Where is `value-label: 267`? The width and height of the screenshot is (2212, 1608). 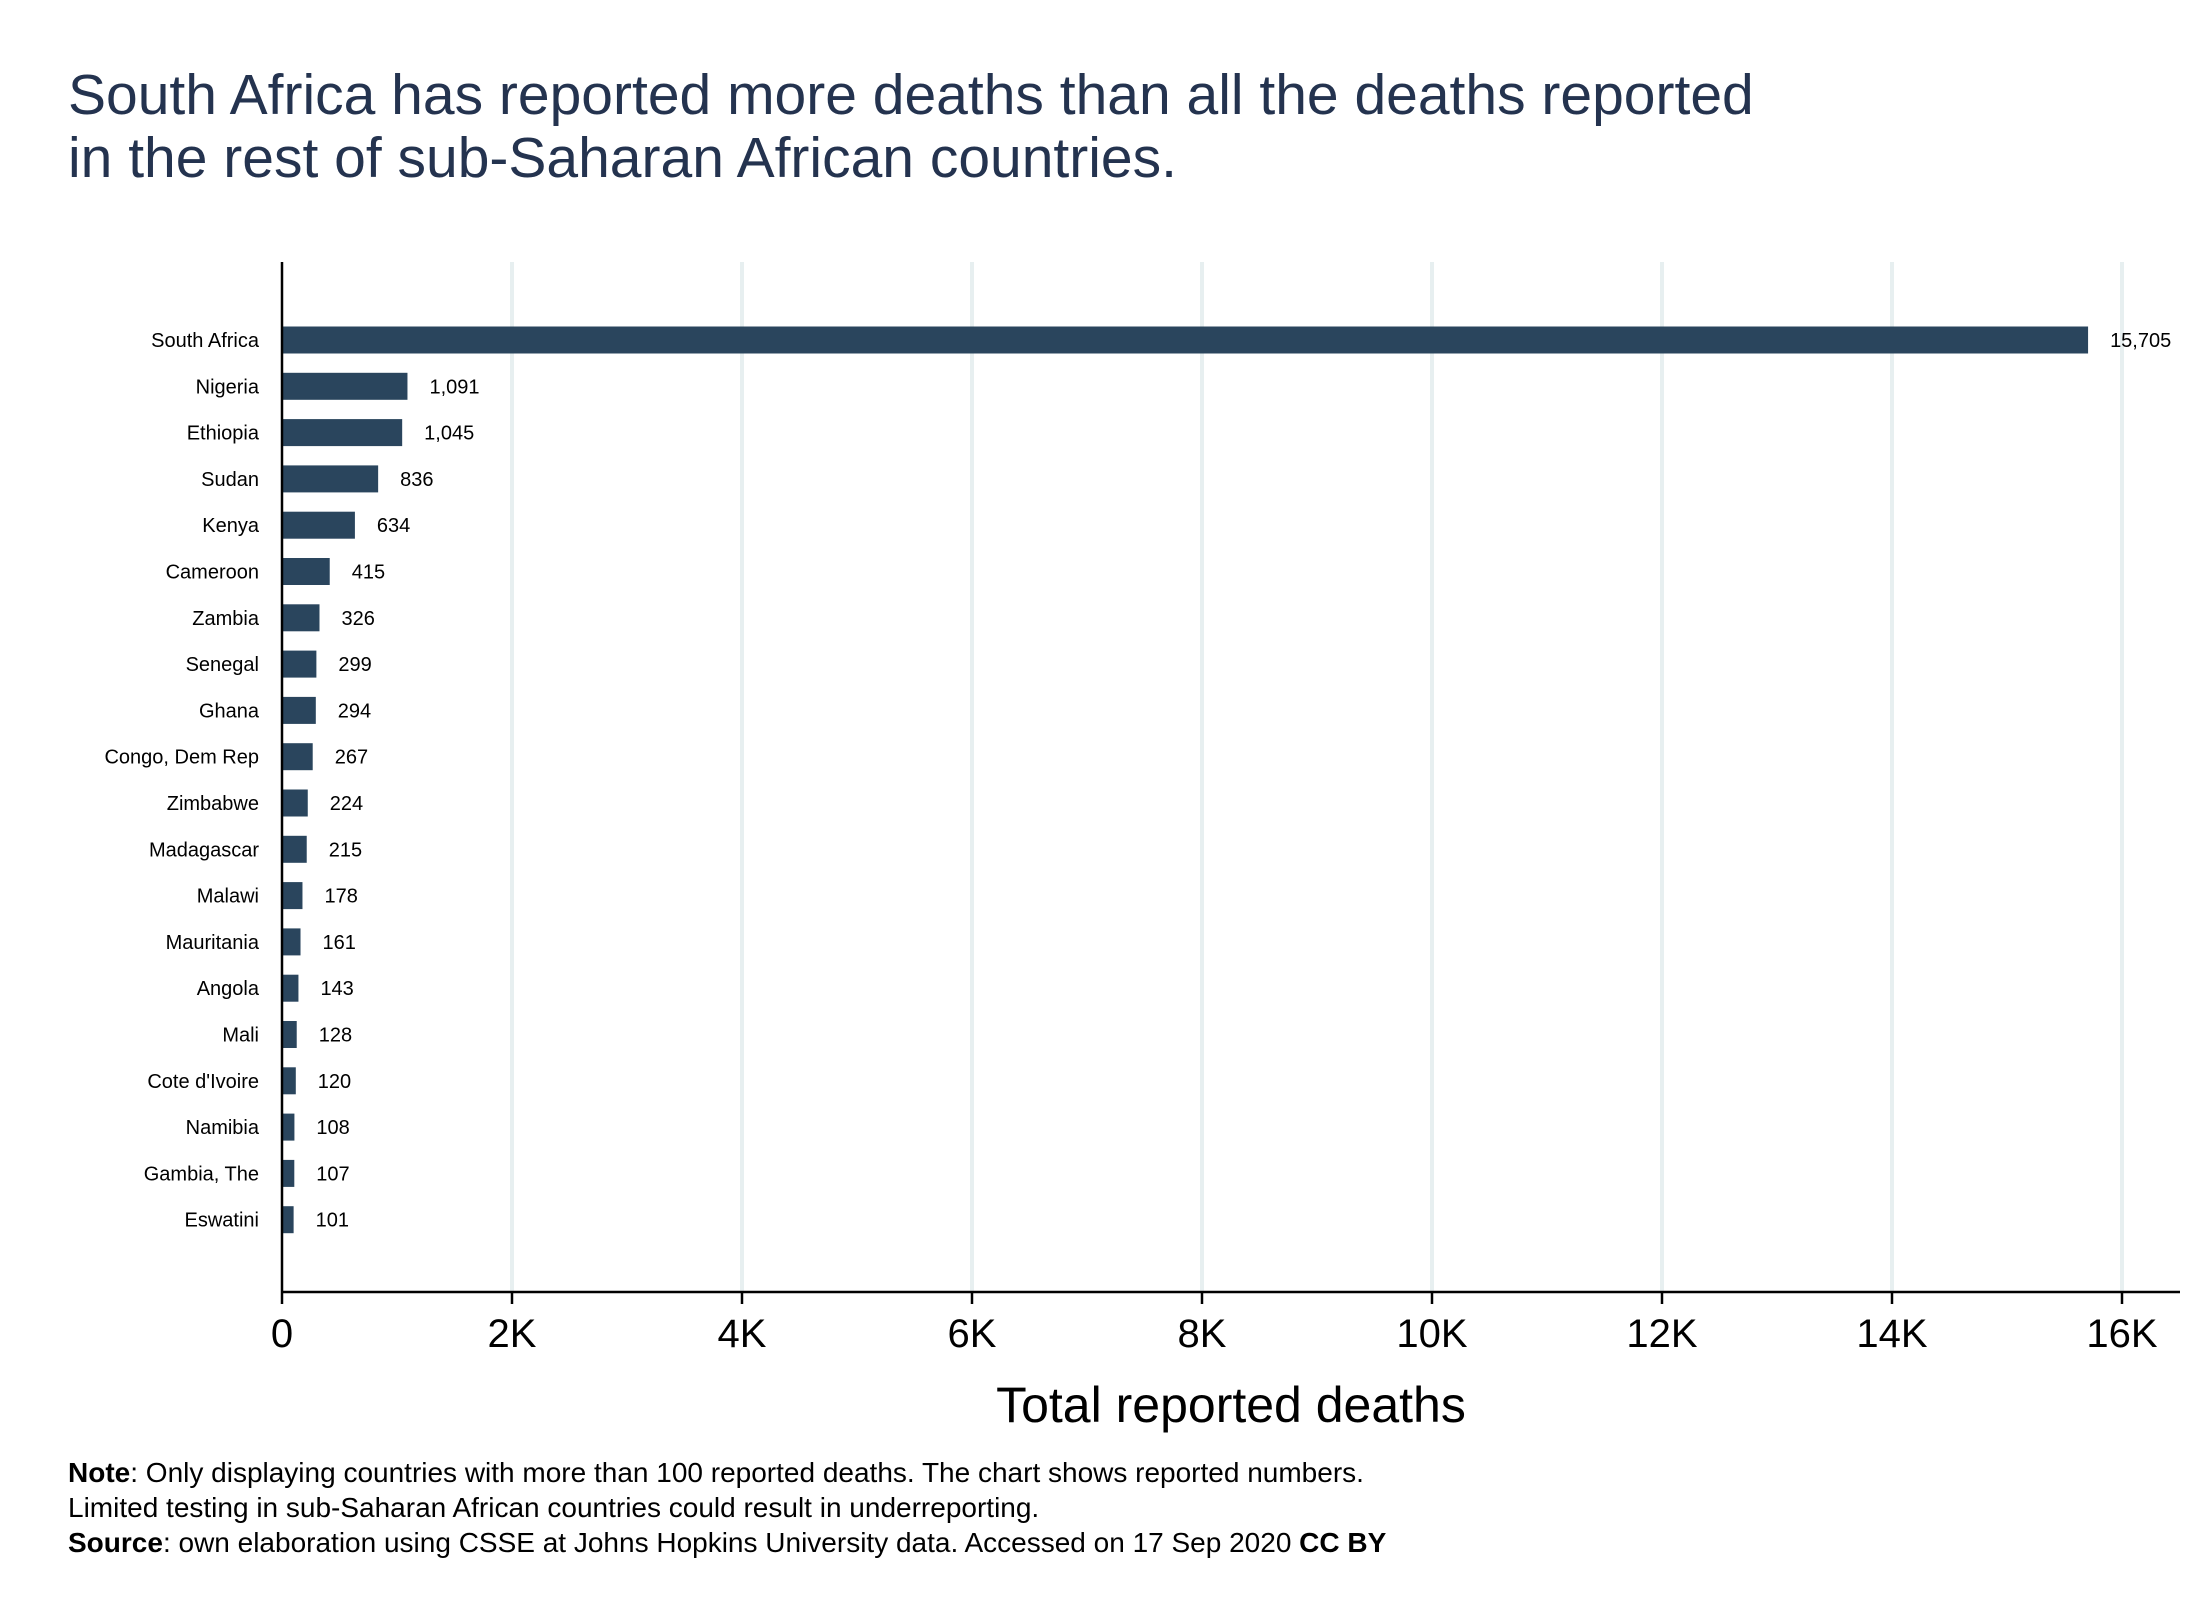
value-label: 267 is located at coordinates (351, 758).